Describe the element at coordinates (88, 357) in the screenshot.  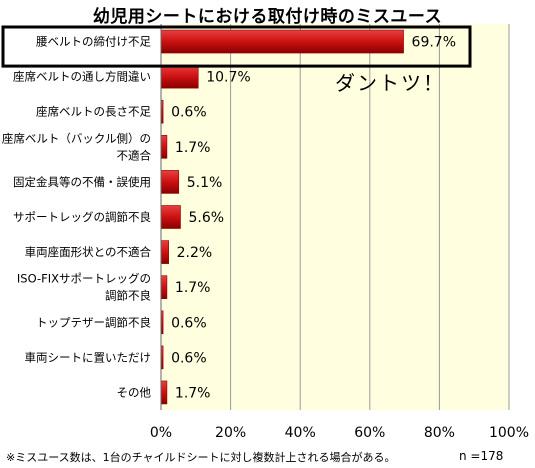
I see `category-label: 車両シートに置いただけ` at that location.